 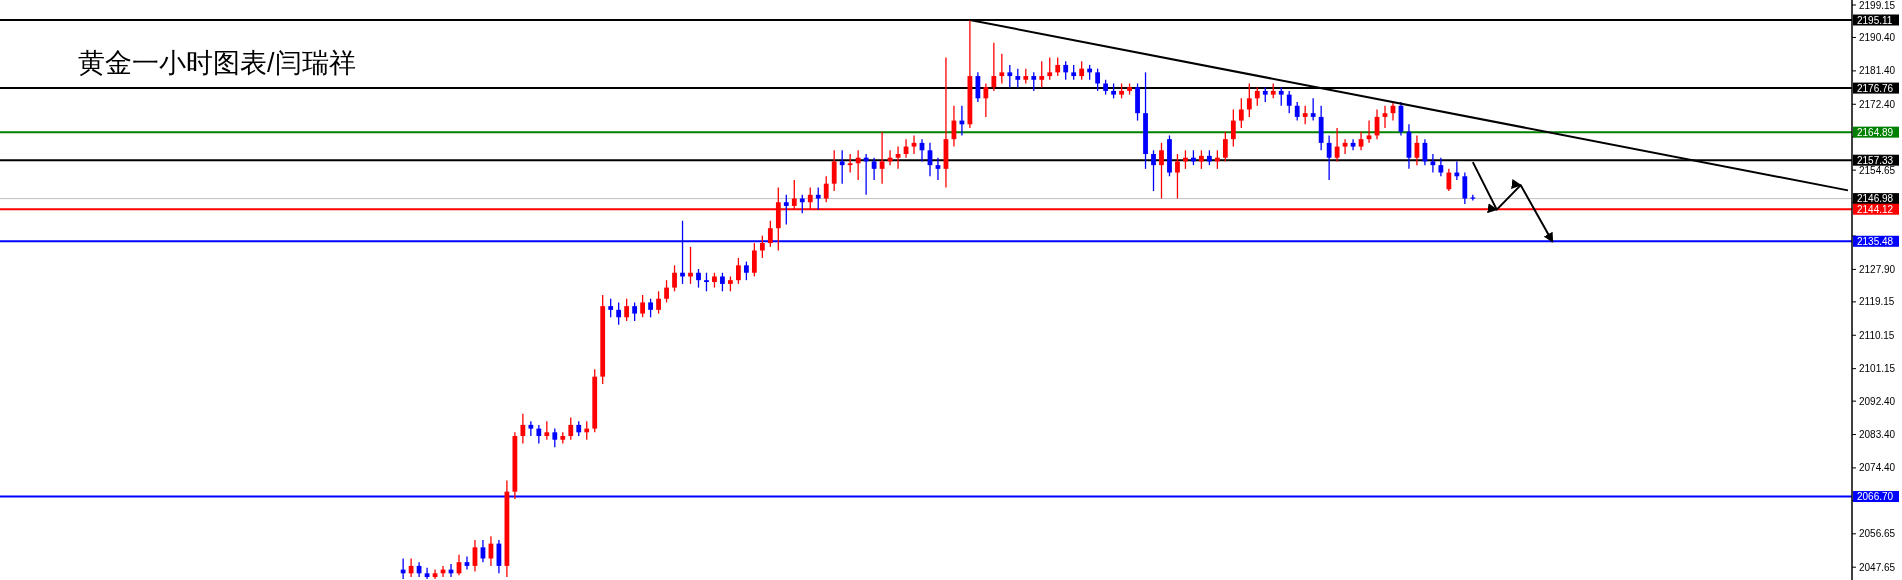 I want to click on y-tick-label: 2154.65, so click(x=1877, y=170).